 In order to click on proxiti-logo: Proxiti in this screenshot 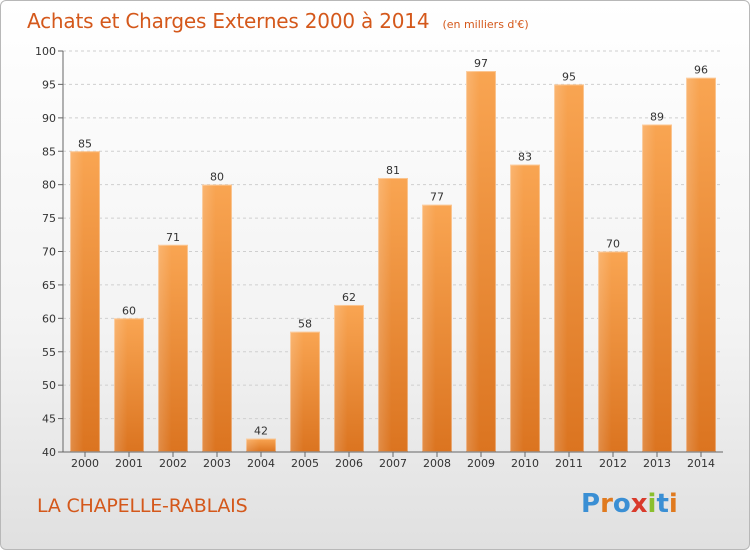, I will do `click(629, 504)`.